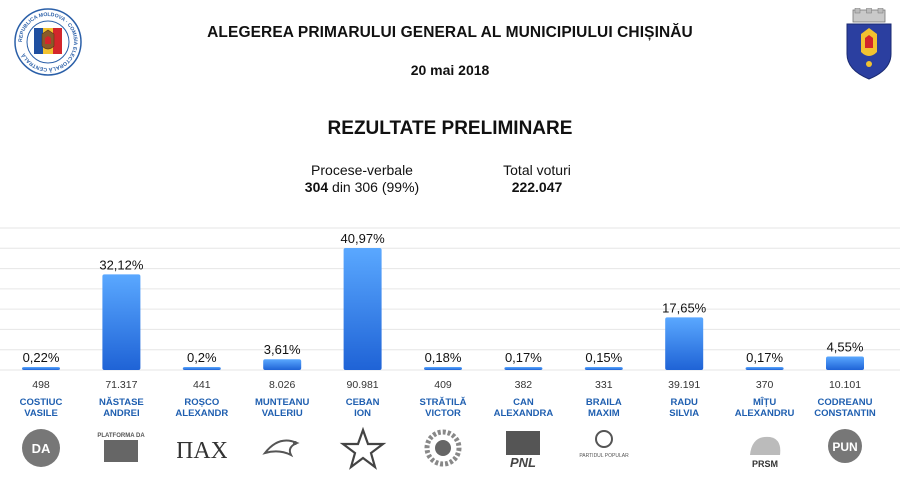 Image resolution: width=900 pixels, height=494 pixels. I want to click on svg-text: PARTIDUL POPULAR, so click(604, 456).